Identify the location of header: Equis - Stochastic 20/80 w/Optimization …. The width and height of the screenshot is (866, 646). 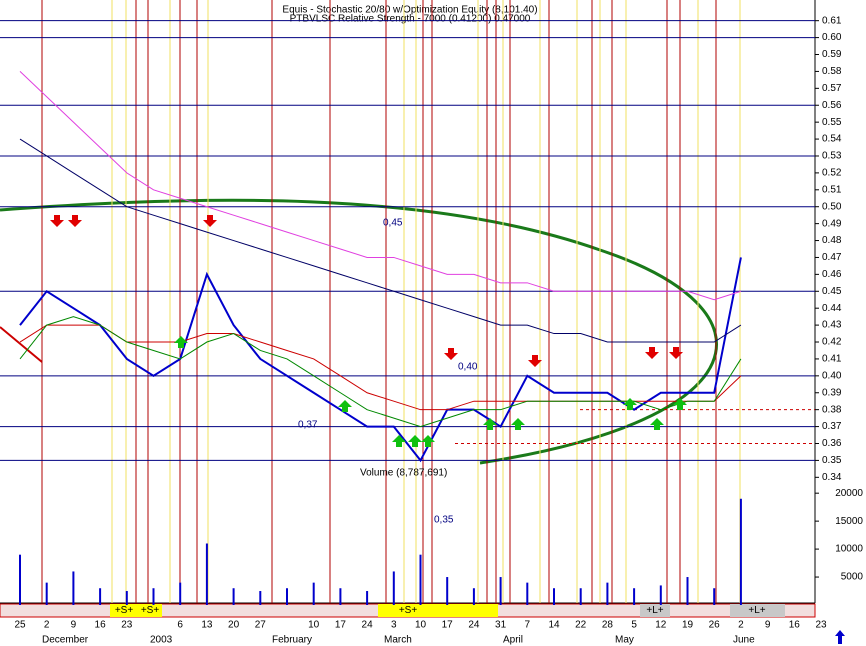
(409, 10).